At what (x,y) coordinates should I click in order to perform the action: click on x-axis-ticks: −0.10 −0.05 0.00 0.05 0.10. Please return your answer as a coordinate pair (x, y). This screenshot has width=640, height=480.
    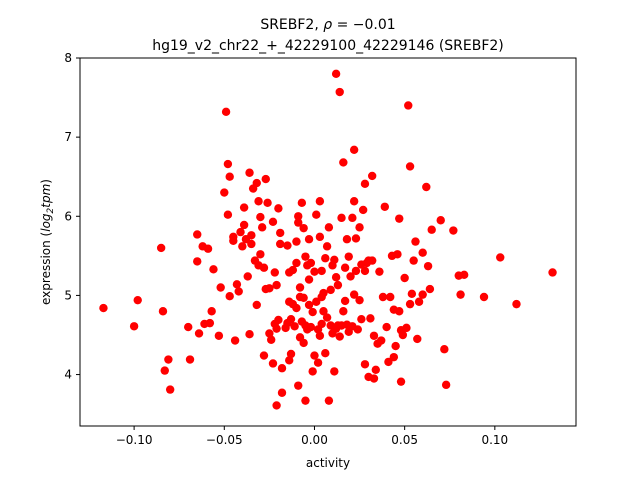
    Looking at the image, I should click on (312, 436).